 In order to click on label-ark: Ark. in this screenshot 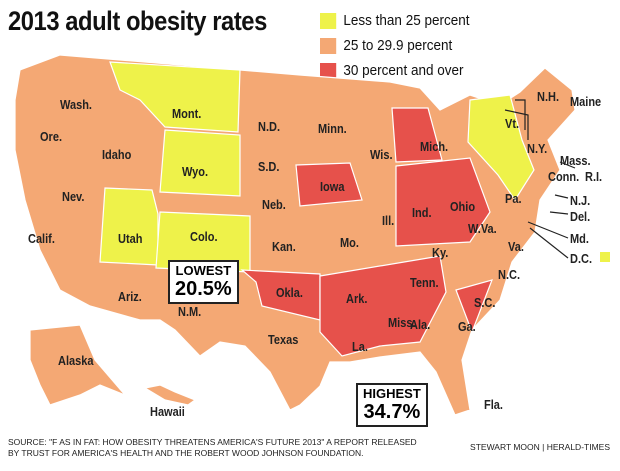, I will do `click(357, 299)`.